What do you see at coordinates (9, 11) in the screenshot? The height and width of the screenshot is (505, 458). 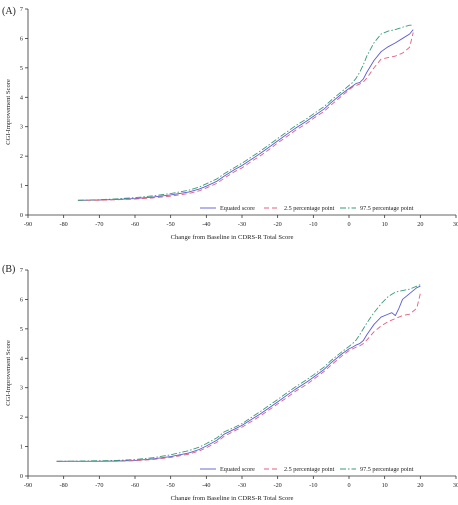 I see `panel-label: (A)` at bounding box center [9, 11].